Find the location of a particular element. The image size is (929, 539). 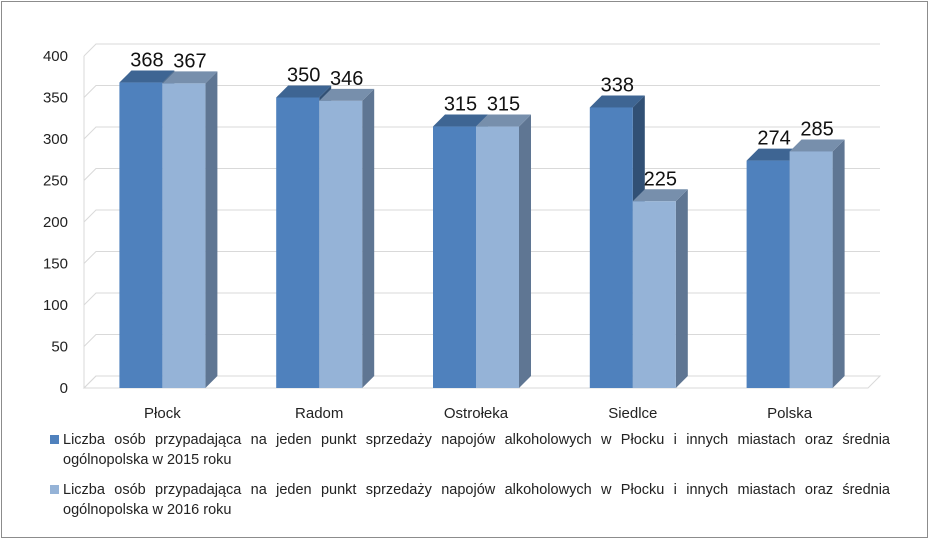

y-tick-label: 300 is located at coordinates (55, 139).